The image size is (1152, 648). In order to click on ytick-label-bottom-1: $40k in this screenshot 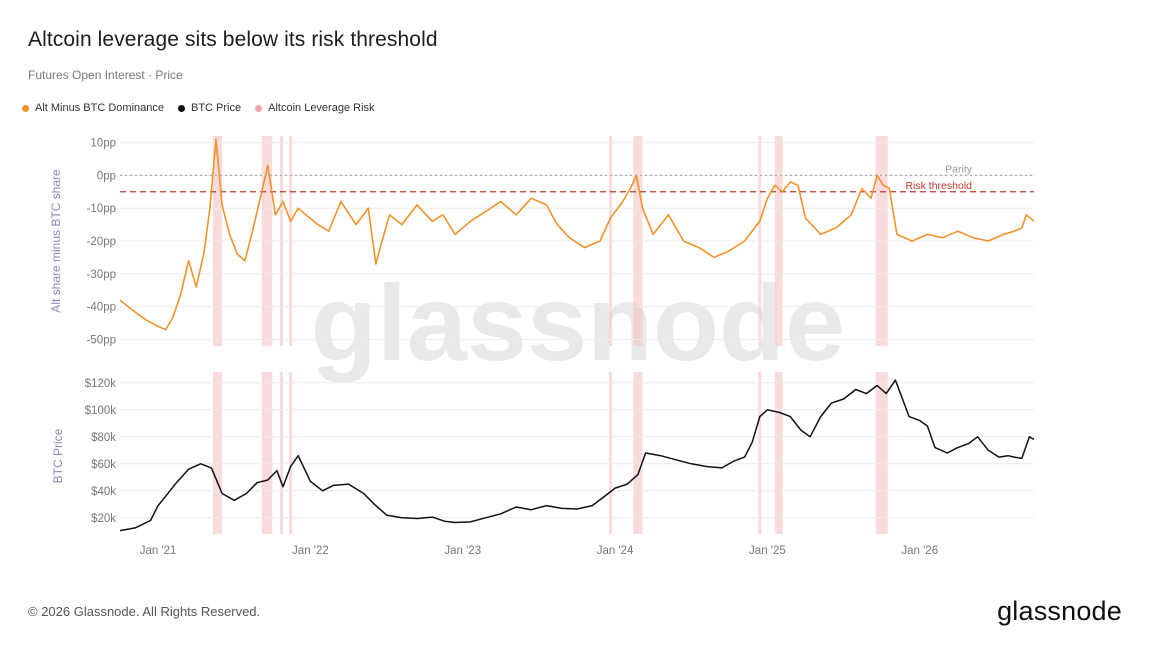, I will do `click(103, 492)`.